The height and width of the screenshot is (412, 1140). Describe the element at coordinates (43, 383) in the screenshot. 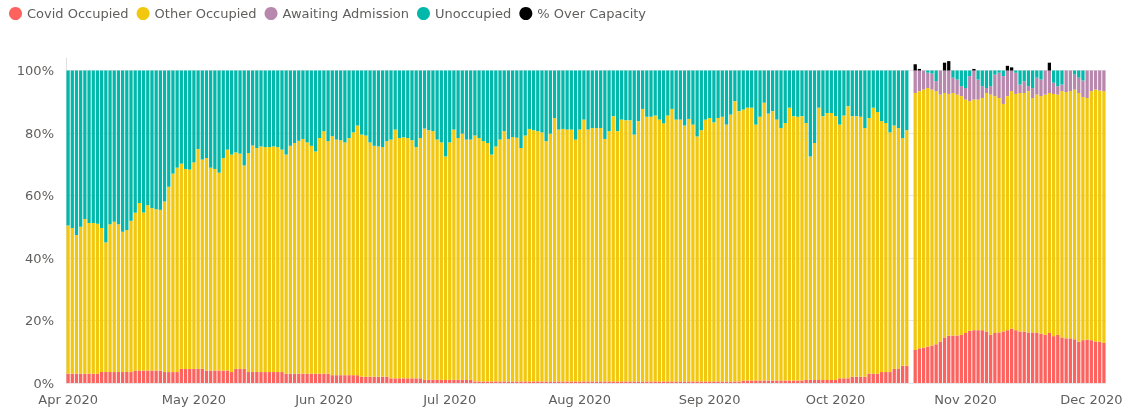

I see `y-tick-label: 0%` at that location.